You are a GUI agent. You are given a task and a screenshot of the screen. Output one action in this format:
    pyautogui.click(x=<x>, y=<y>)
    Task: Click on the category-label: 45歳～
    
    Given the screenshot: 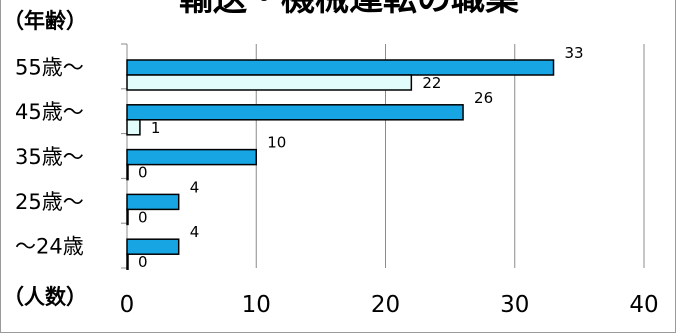 What is the action you would take?
    pyautogui.click(x=49, y=112)
    